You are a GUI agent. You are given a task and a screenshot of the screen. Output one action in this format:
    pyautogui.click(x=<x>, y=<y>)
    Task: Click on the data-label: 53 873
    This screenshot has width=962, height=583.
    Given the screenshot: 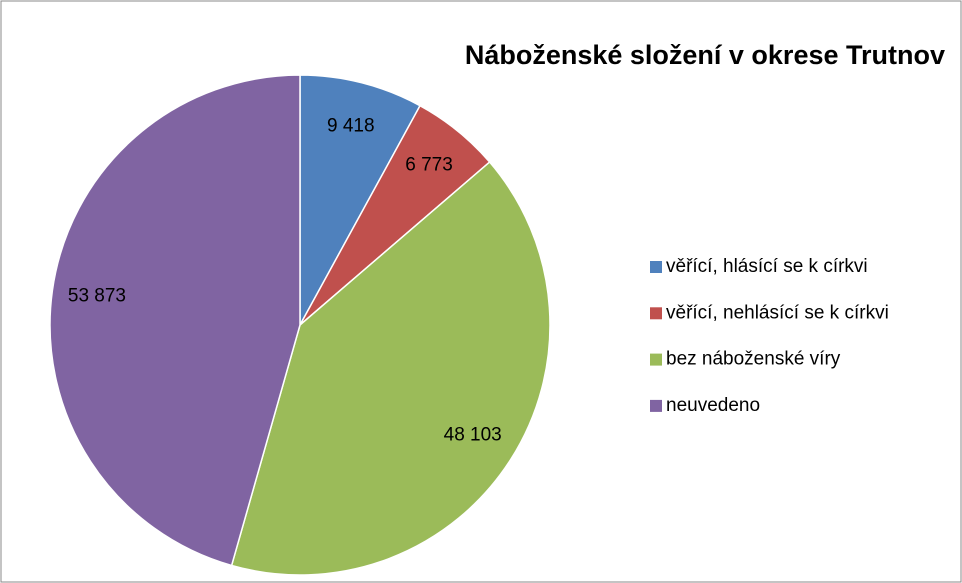 What is the action you would take?
    pyautogui.click(x=97, y=296)
    